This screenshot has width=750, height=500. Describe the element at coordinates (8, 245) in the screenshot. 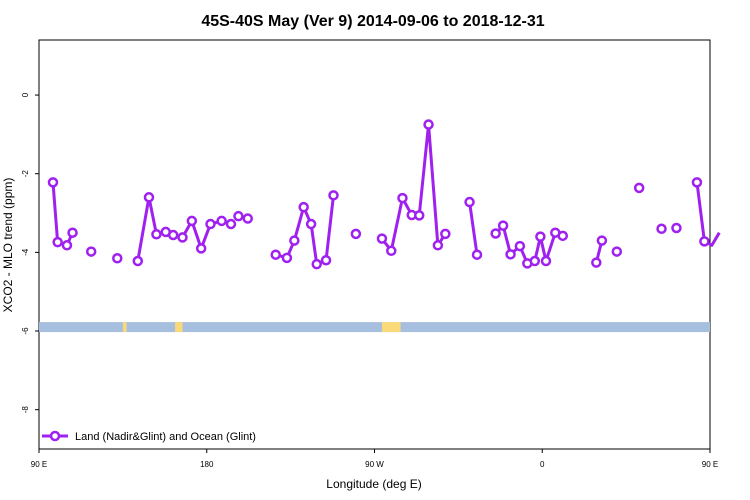

I see `y-axis-label: XCO2 - MLO trend (ppm)` at that location.